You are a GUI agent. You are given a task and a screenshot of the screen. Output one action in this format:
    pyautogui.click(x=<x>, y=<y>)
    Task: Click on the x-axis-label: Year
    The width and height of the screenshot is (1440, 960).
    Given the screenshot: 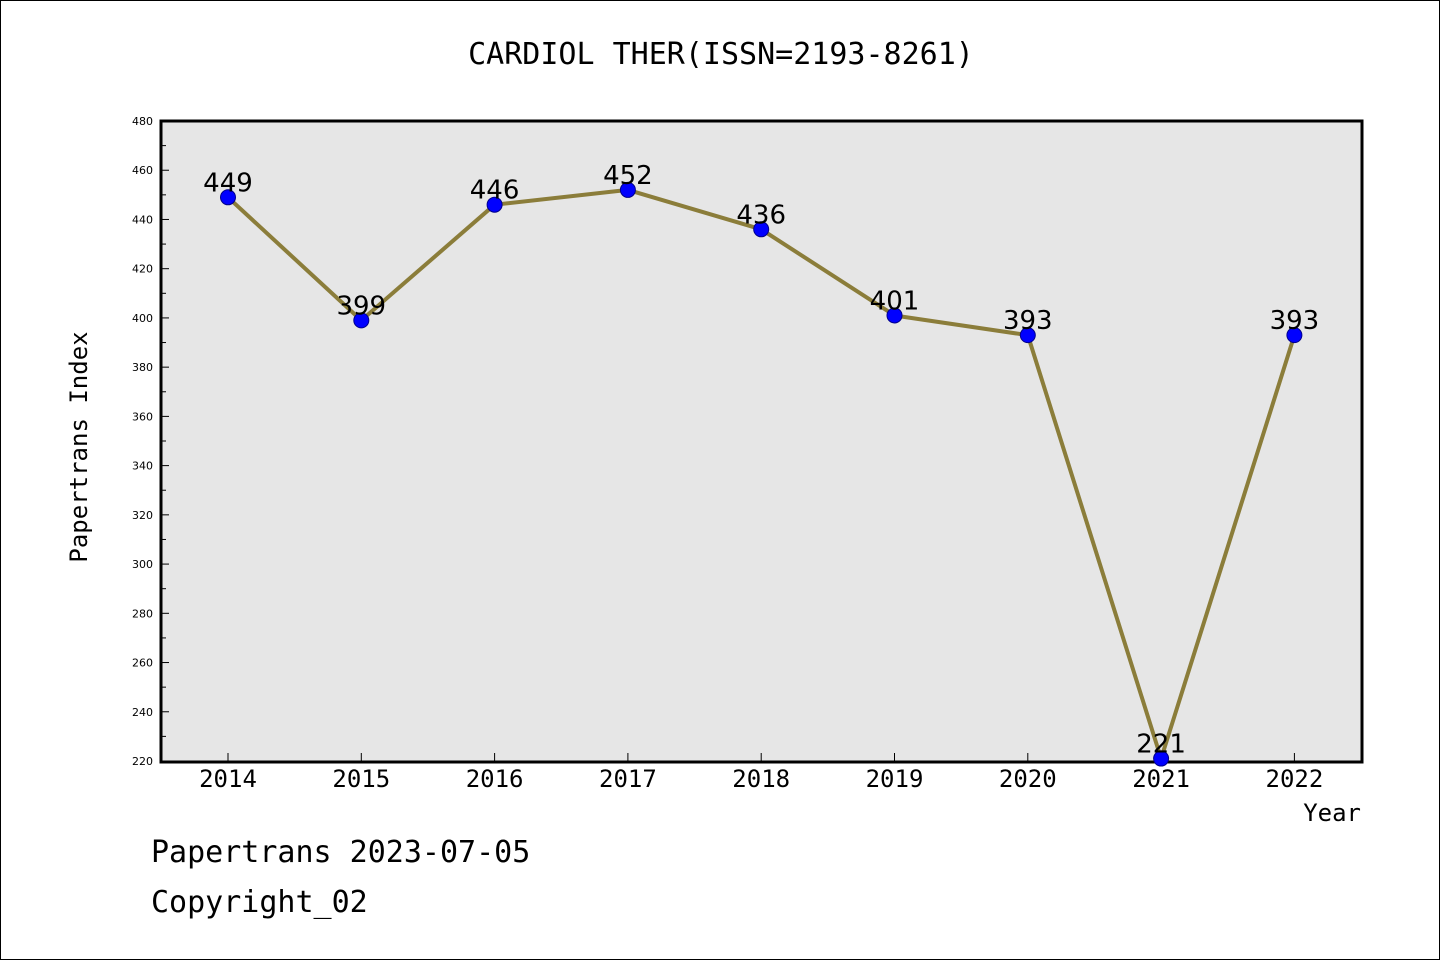 What is the action you would take?
    pyautogui.click(x=1332, y=813)
    